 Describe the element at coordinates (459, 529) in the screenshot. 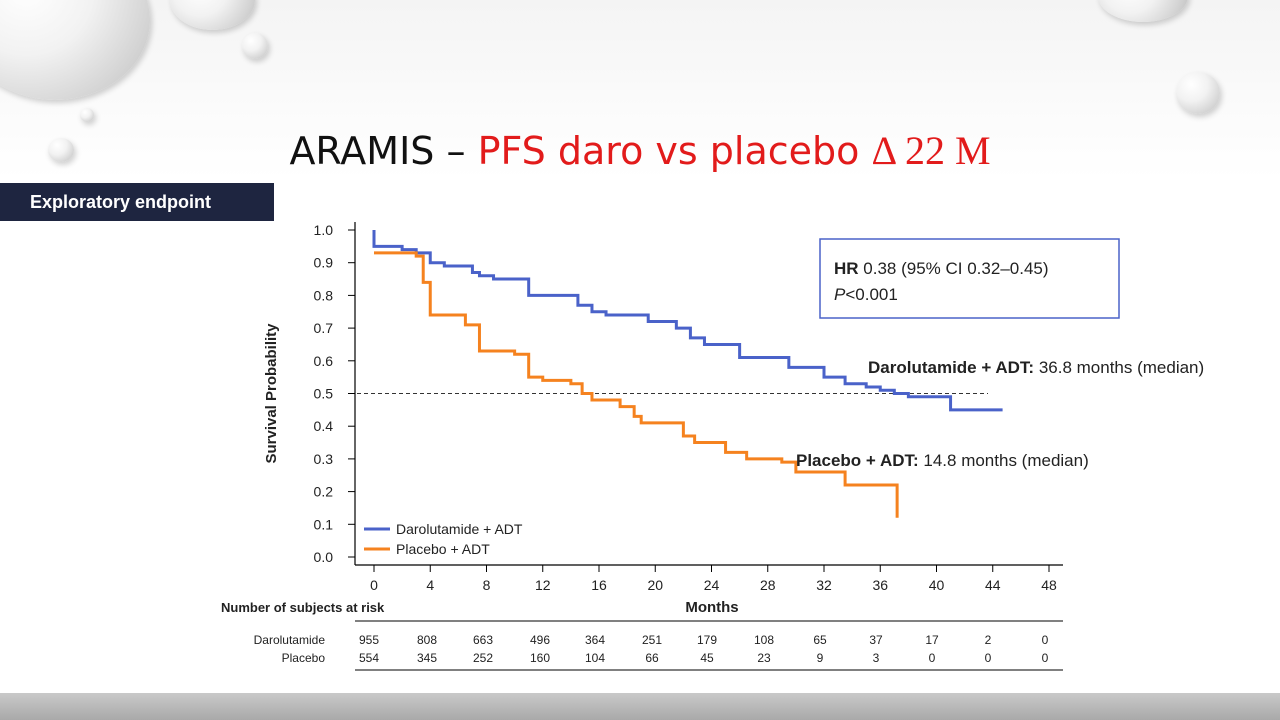

I see `legend-label-darolutamide: Darolutamide + ADT` at that location.